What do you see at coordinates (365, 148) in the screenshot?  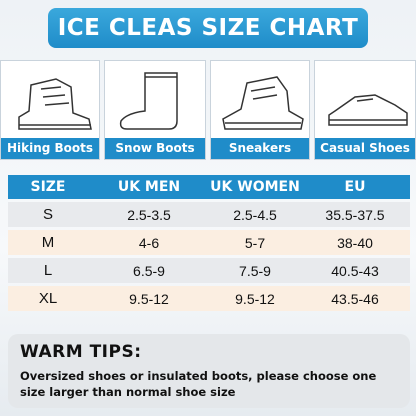 I see `shoe-label: Casual Shoes` at bounding box center [365, 148].